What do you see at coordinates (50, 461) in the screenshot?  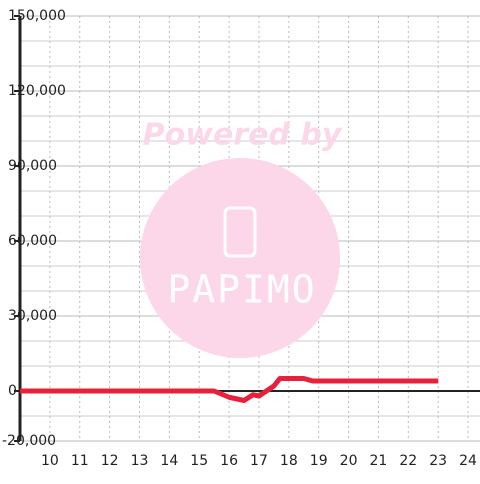 I see `x-tick-label: 10` at bounding box center [50, 461].